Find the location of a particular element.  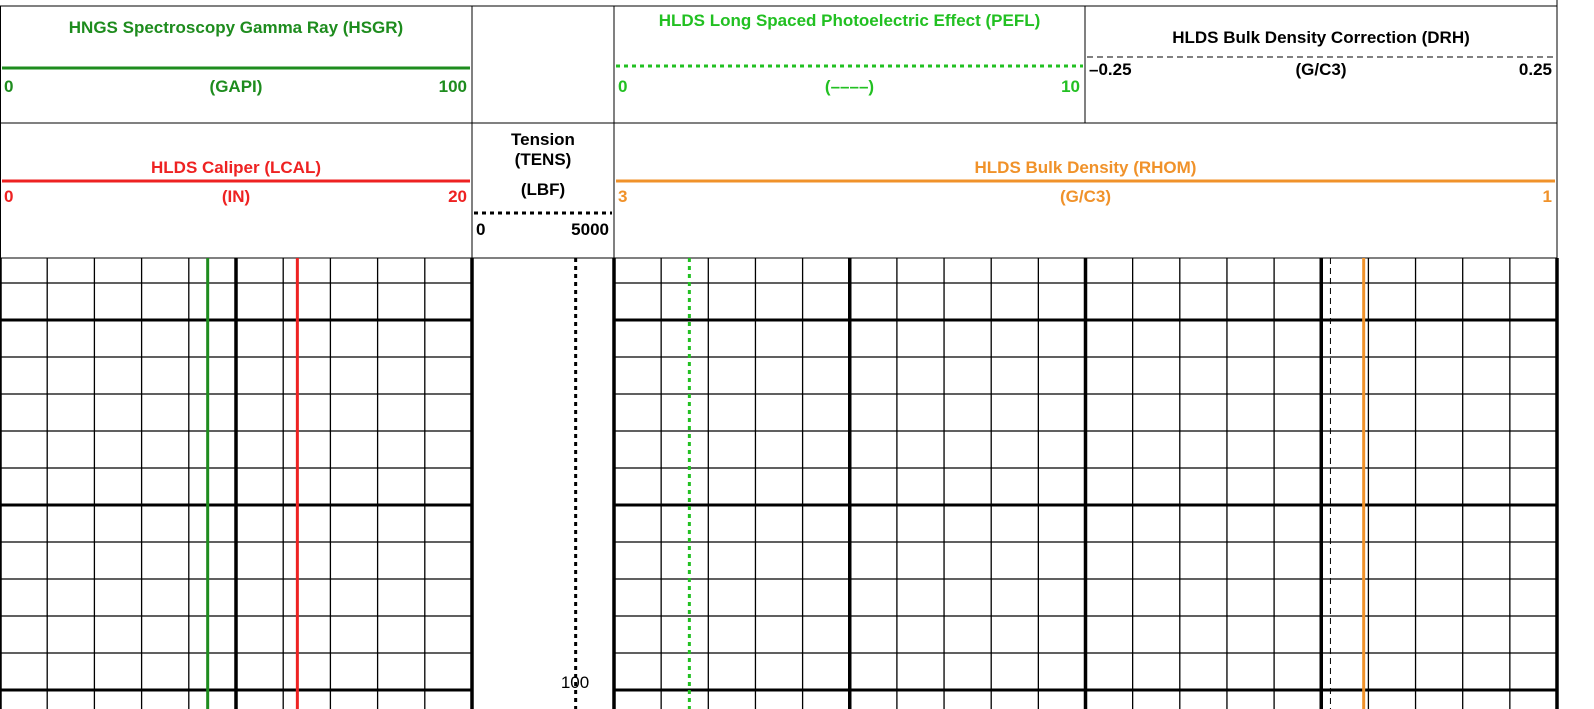

scale-label: 1 is located at coordinates (1547, 196).